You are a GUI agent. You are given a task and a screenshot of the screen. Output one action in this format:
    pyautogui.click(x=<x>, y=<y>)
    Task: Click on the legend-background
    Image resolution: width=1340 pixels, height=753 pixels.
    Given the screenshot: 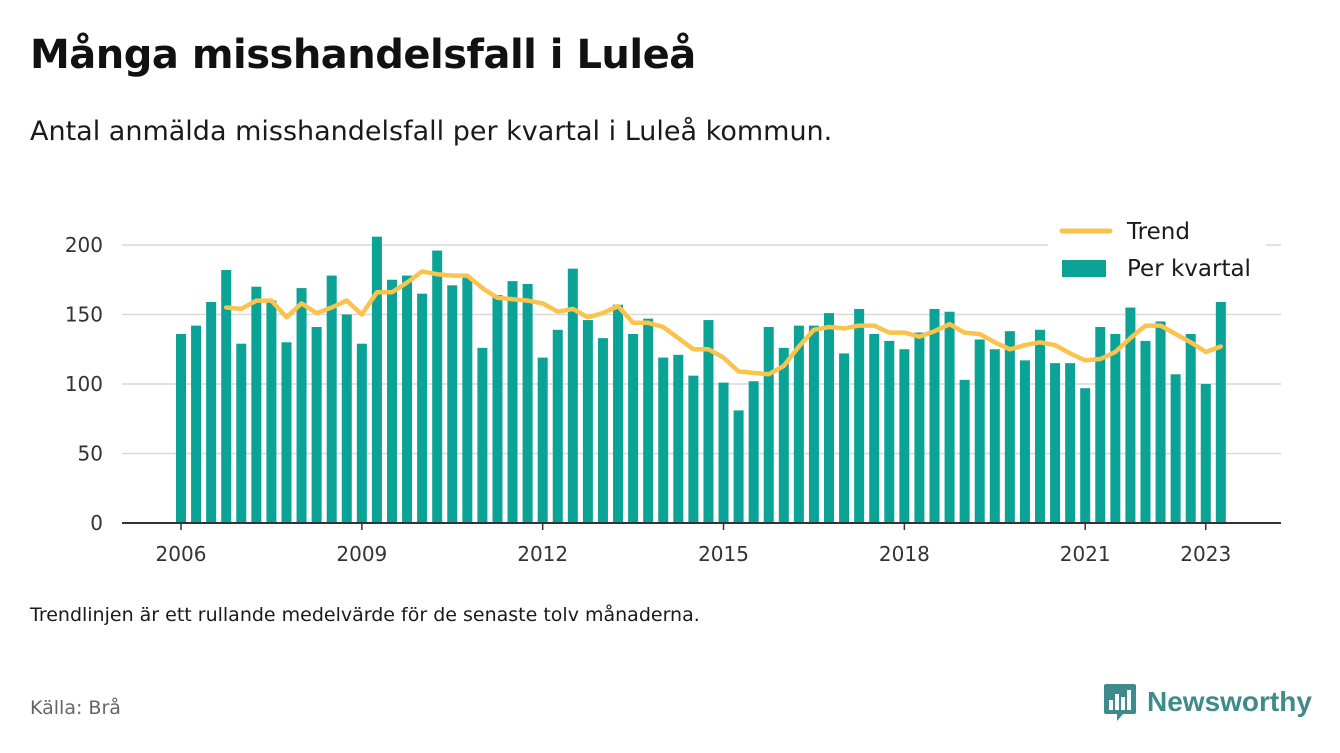 What is the action you would take?
    pyautogui.click(x=1157, y=252)
    